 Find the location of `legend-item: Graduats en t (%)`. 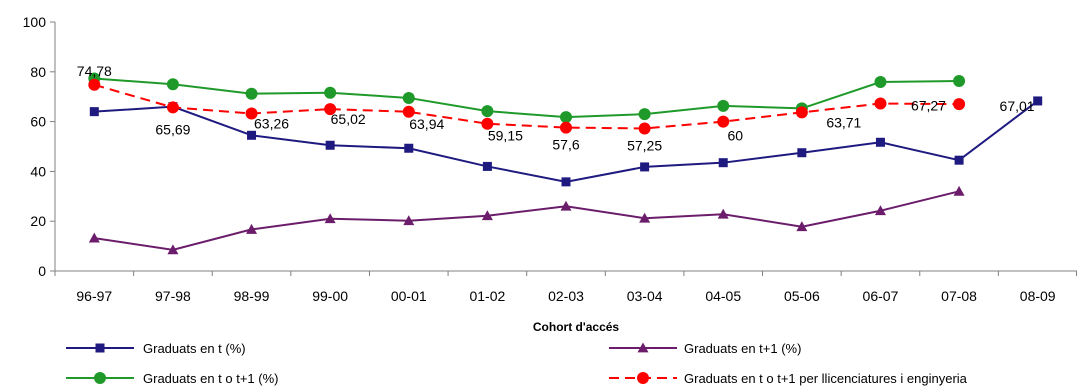

legend-item: Graduats en t (%) is located at coordinates (156, 348).